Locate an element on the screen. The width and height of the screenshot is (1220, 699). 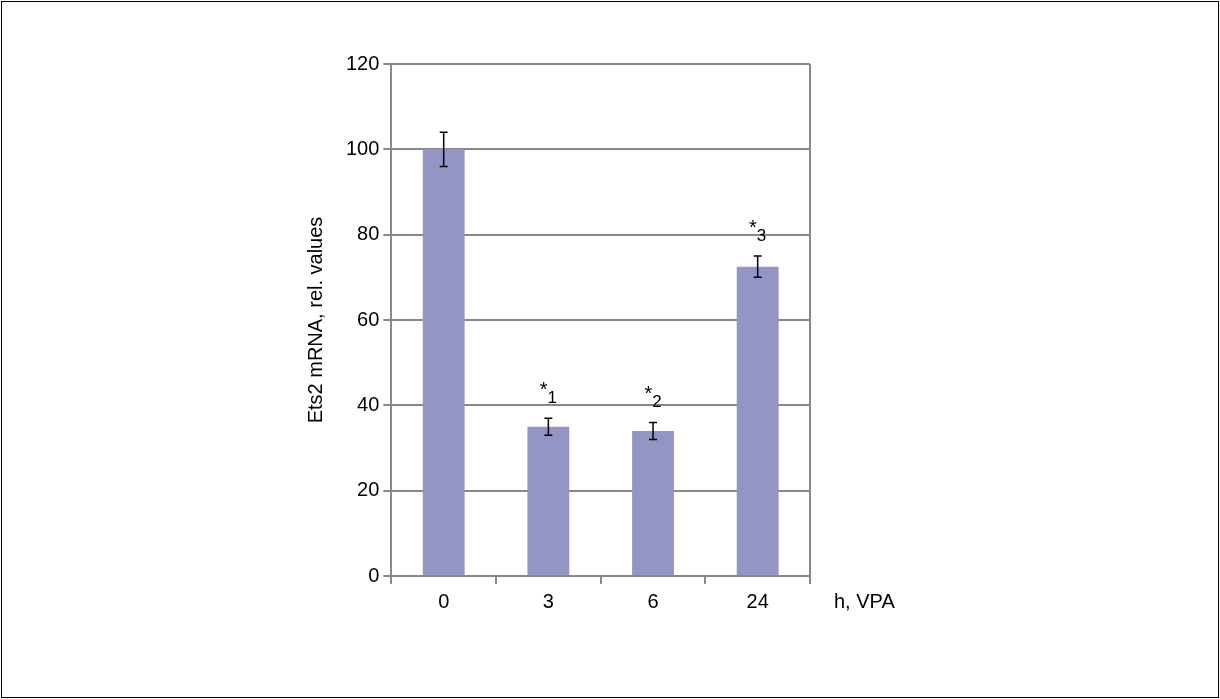
y-tick-label: 20 is located at coordinates (368, 489).